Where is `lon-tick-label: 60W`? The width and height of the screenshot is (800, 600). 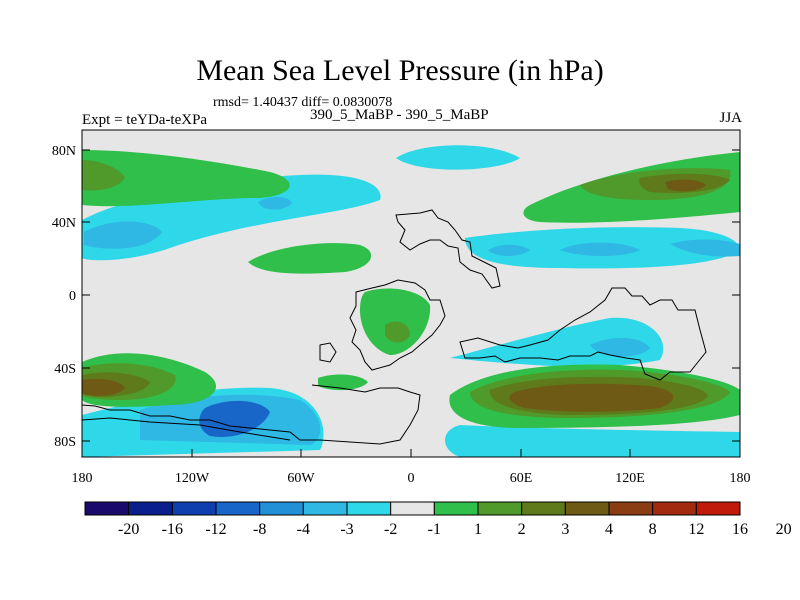 lon-tick-label: 60W is located at coordinates (301, 478).